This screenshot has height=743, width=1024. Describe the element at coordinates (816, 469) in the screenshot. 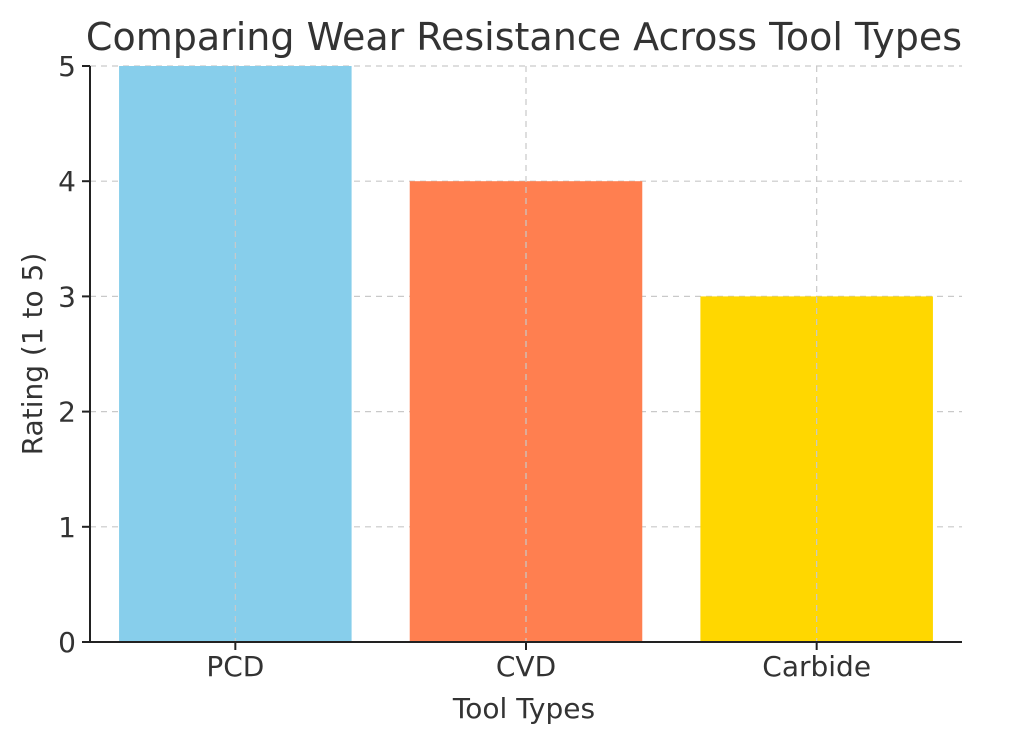

I see `bar-carbide` at that location.